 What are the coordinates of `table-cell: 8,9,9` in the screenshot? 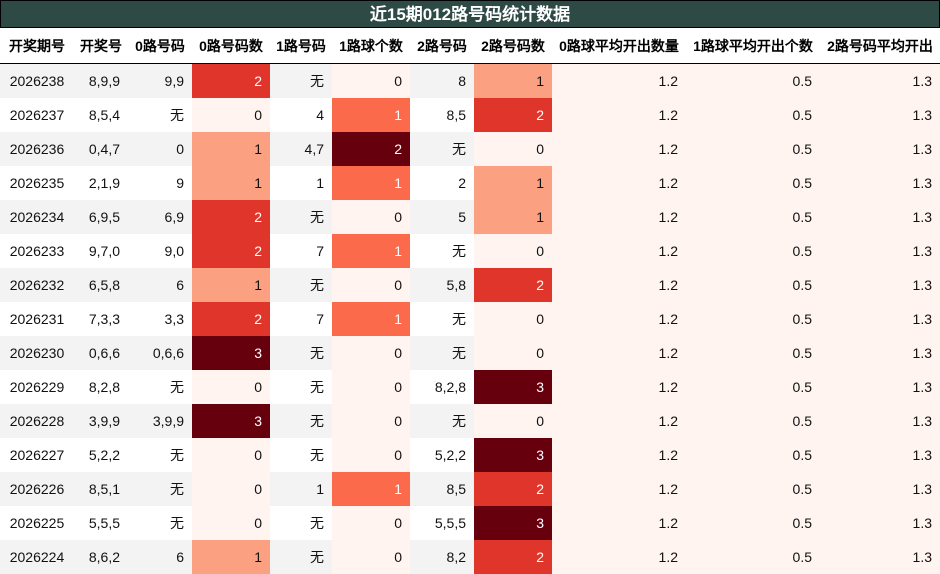 It's located at (101, 81).